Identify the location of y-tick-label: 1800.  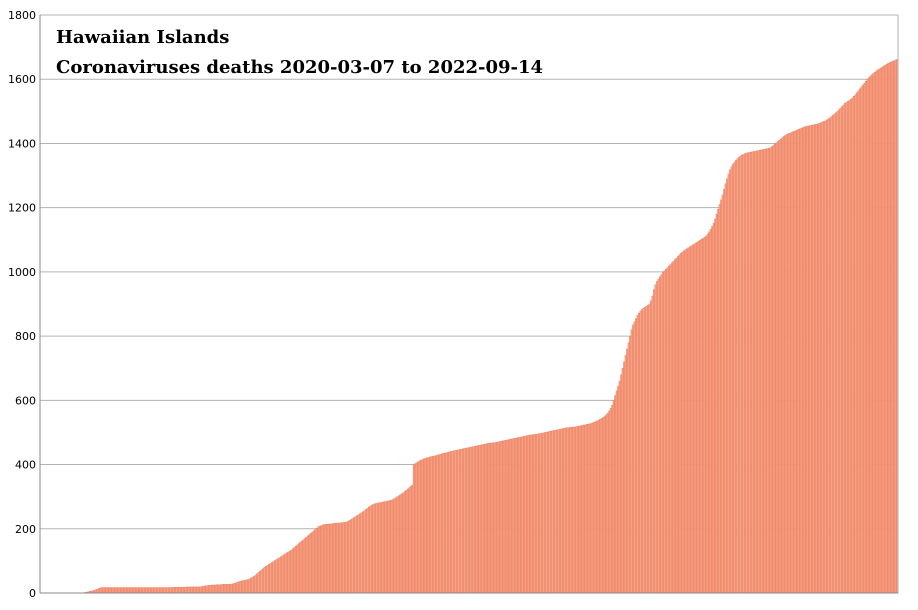
(22, 15).